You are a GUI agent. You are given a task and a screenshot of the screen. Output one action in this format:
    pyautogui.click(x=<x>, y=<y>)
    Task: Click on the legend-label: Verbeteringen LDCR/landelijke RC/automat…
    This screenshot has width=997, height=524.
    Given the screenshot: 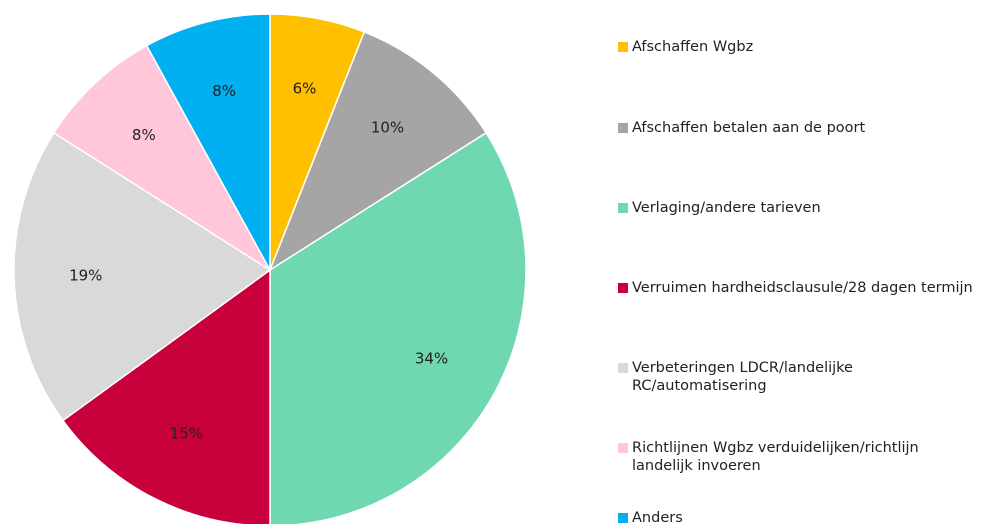 What is the action you would take?
    pyautogui.click(x=742, y=377)
    